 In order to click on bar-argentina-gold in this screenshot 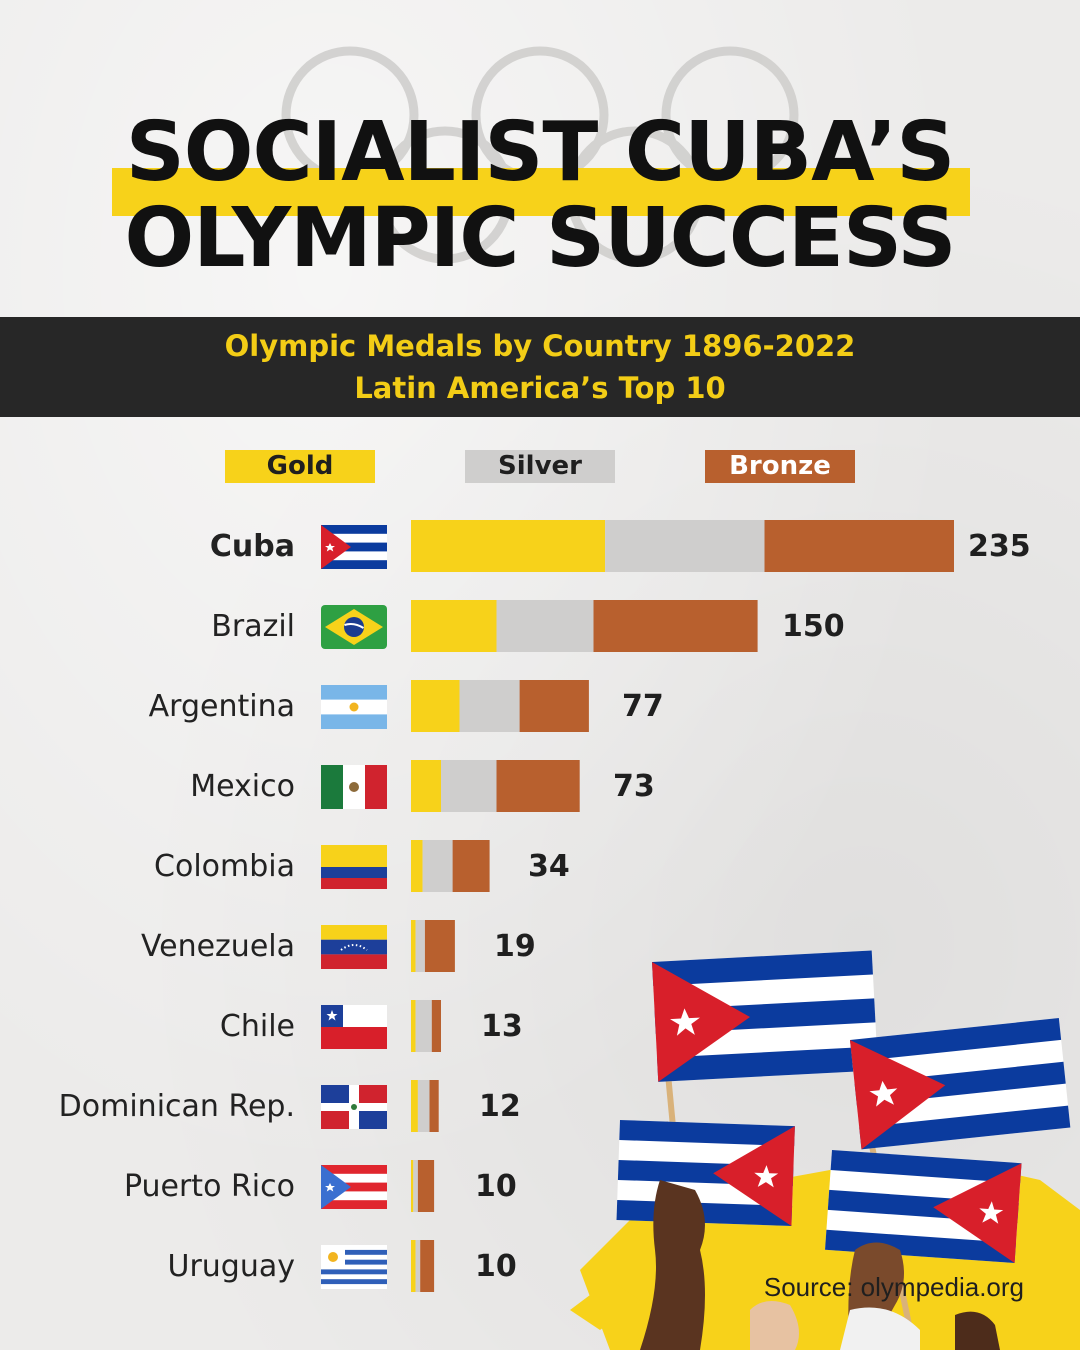, I will do `click(435, 706)`.